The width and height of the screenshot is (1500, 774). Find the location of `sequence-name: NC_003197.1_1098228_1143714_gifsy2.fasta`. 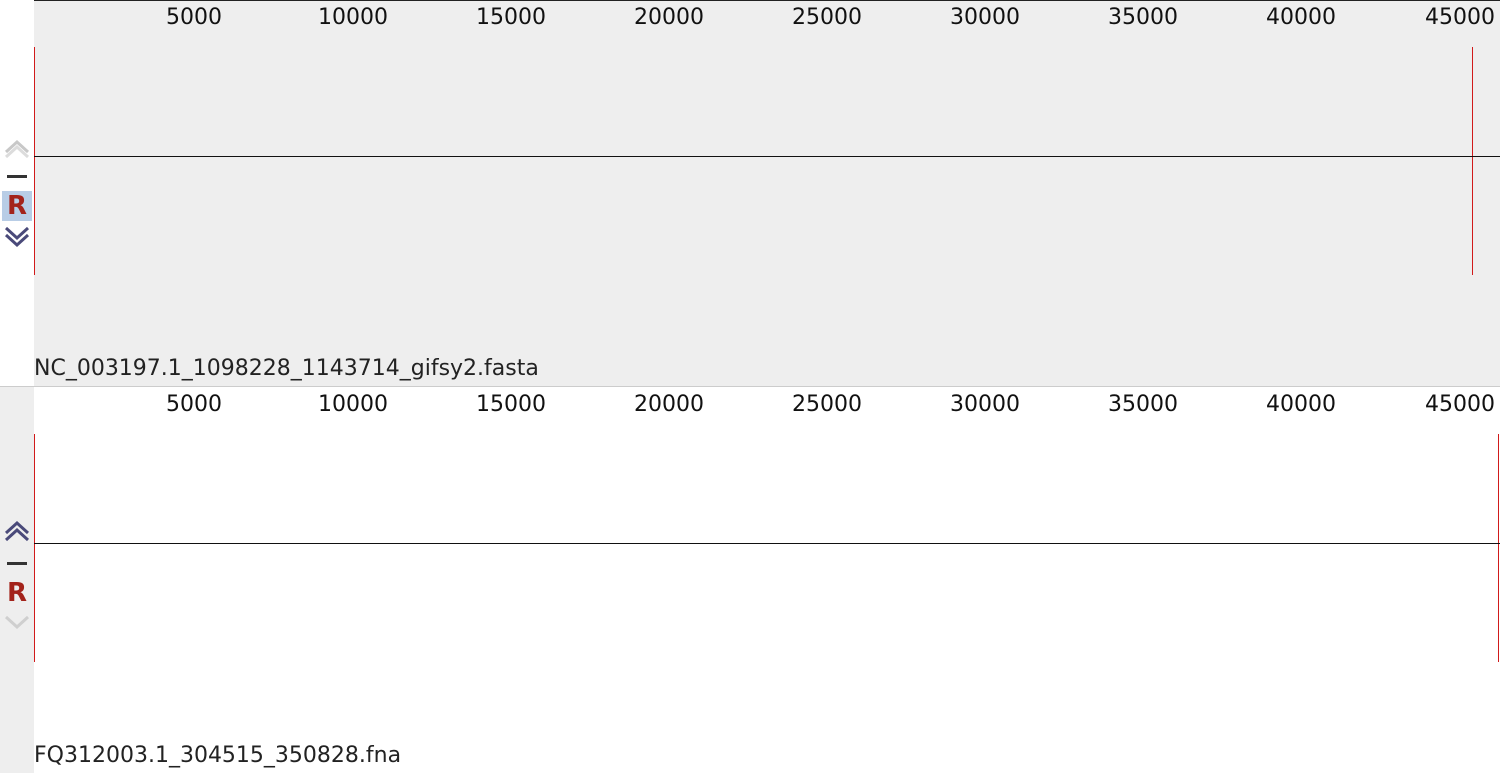

sequence-name: NC_003197.1_1098228_1143714_gifsy2.fasta is located at coordinates (286, 368).